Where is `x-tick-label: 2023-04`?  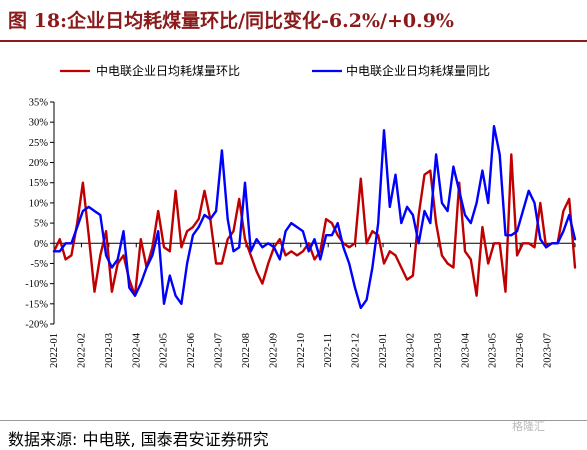 x-tick-label: 2023-04 is located at coordinates (465, 350).